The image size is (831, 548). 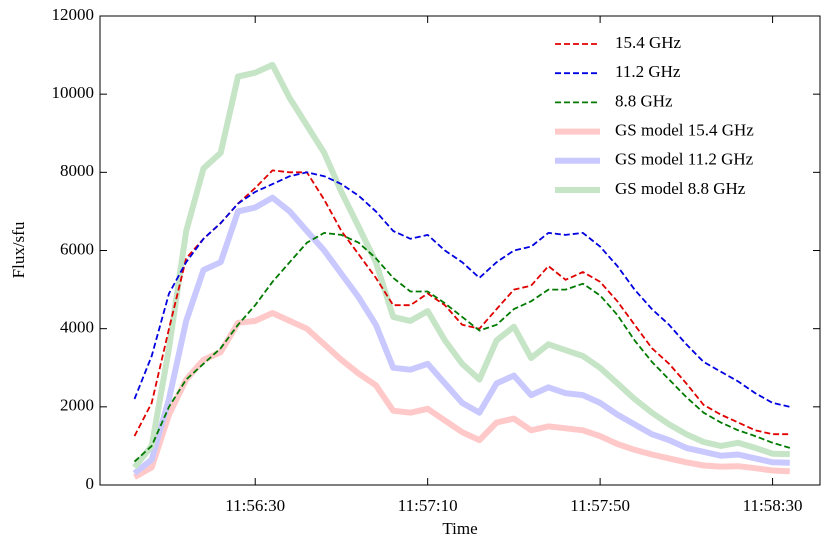 I want to click on y-tick-label: 0, so click(x=90, y=483).